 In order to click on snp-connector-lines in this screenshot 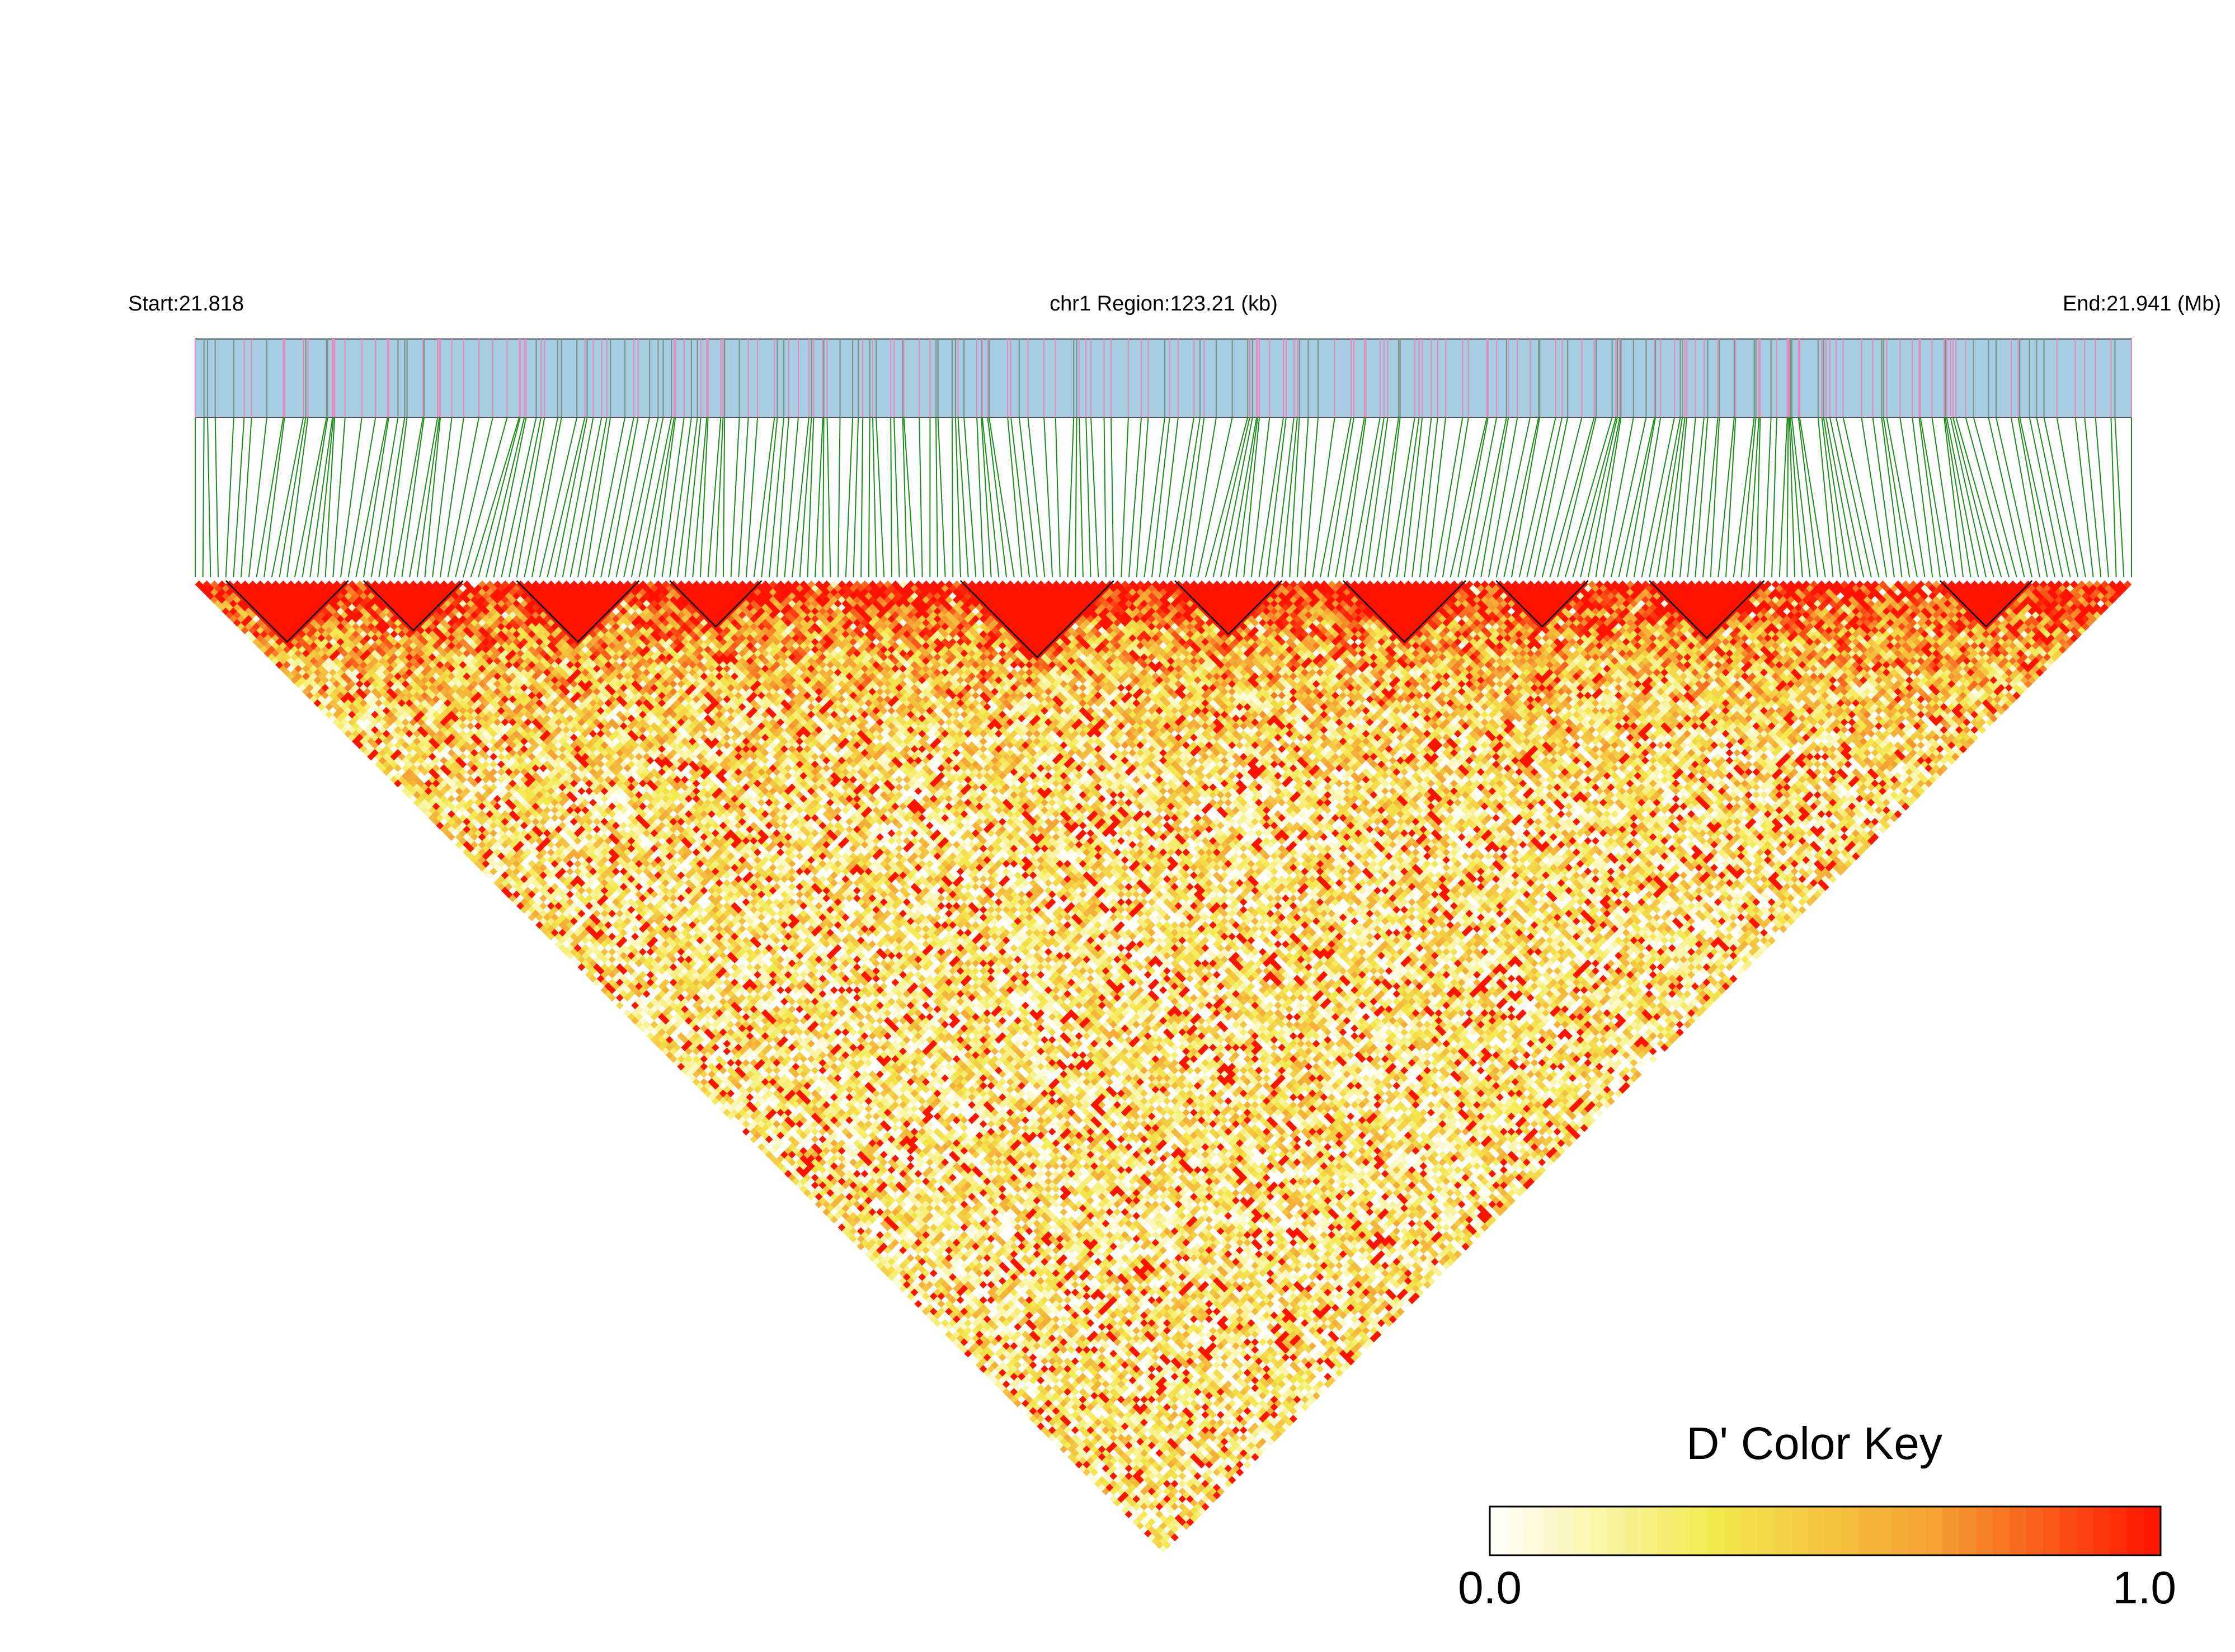, I will do `click(1163, 497)`.